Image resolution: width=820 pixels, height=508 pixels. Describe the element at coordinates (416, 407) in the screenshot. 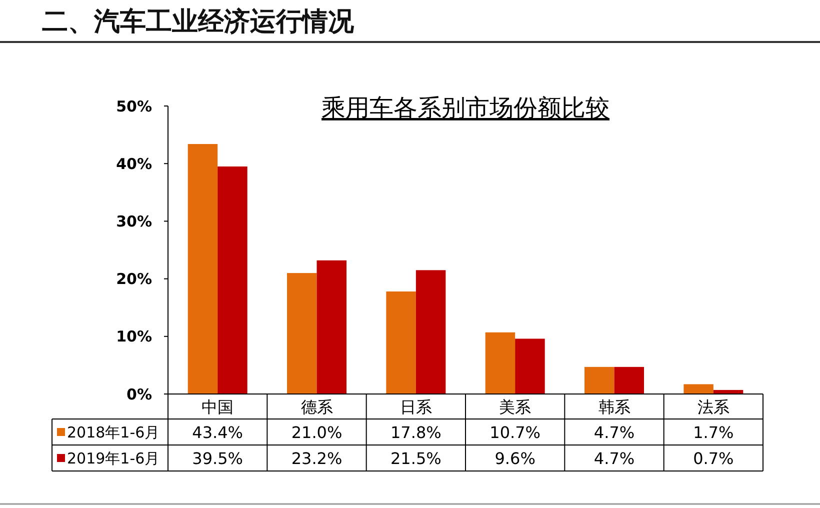

I see `x-tick-label: 日系` at that location.